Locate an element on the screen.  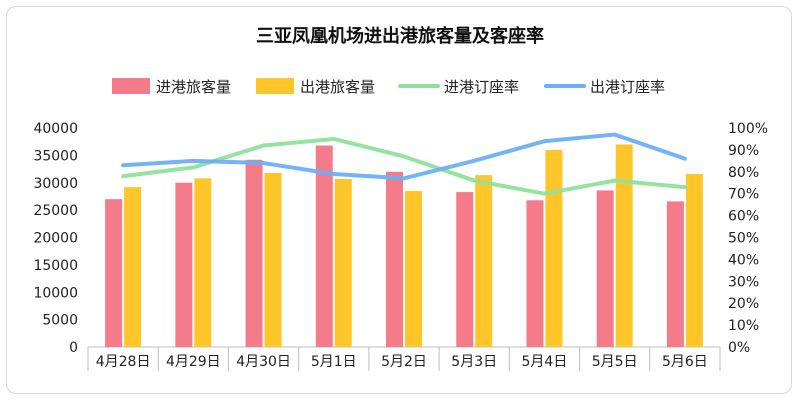
y-left-tick-label: 15000 is located at coordinates (55, 266).